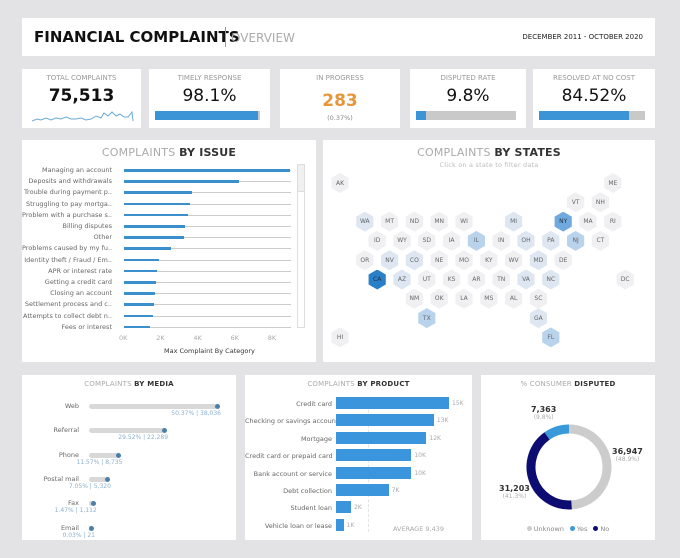  I want to click on scrollbar-thumb, so click(301, 178).